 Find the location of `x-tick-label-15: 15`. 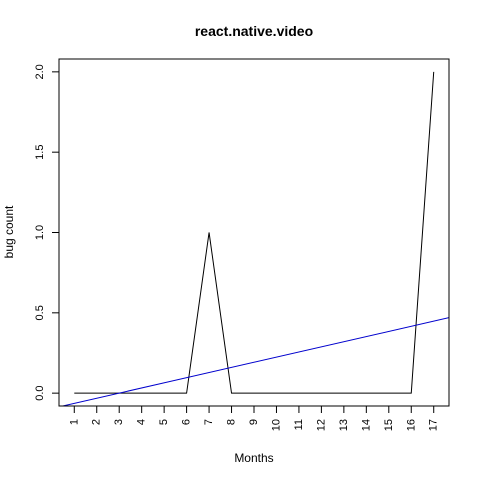

x-tick-label-15: 15 is located at coordinates (389, 425).